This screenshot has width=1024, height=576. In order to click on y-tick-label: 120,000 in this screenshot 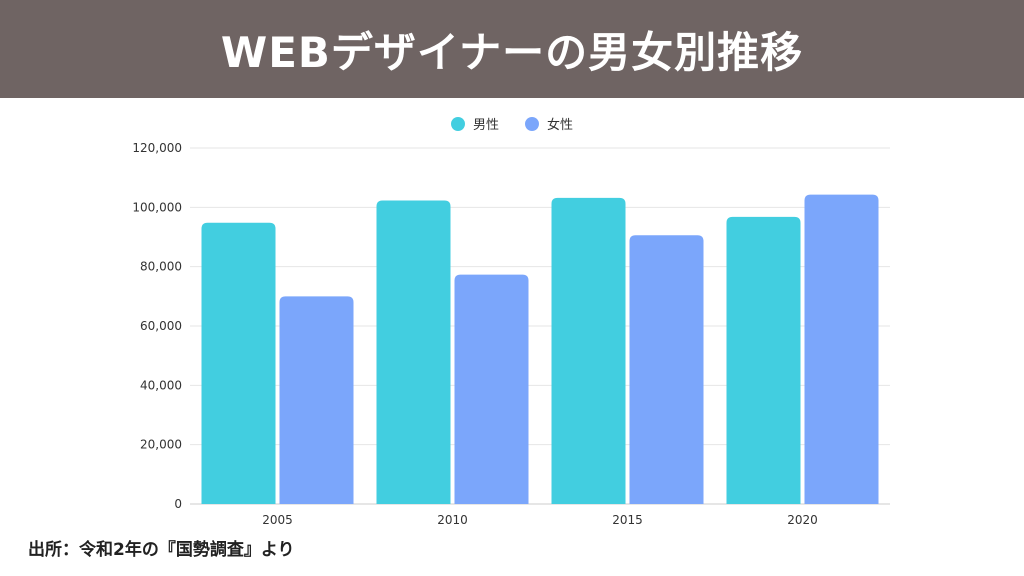, I will do `click(157, 148)`.